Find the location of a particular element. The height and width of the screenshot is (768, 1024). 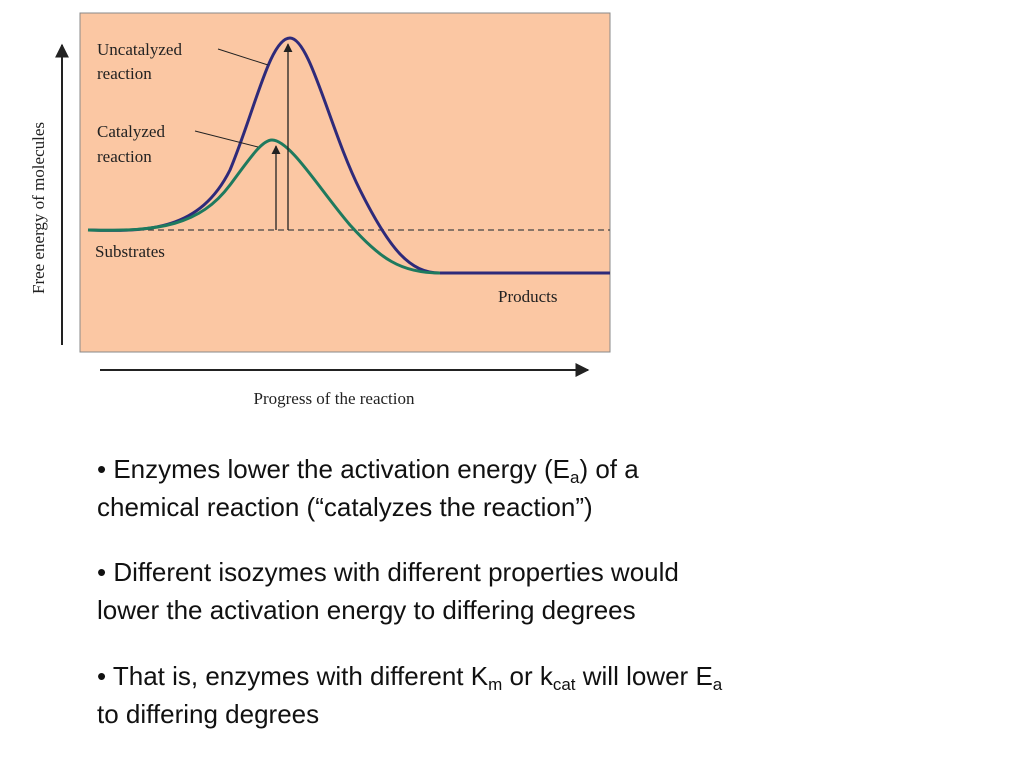

text: will lower E is located at coordinates (644, 676).